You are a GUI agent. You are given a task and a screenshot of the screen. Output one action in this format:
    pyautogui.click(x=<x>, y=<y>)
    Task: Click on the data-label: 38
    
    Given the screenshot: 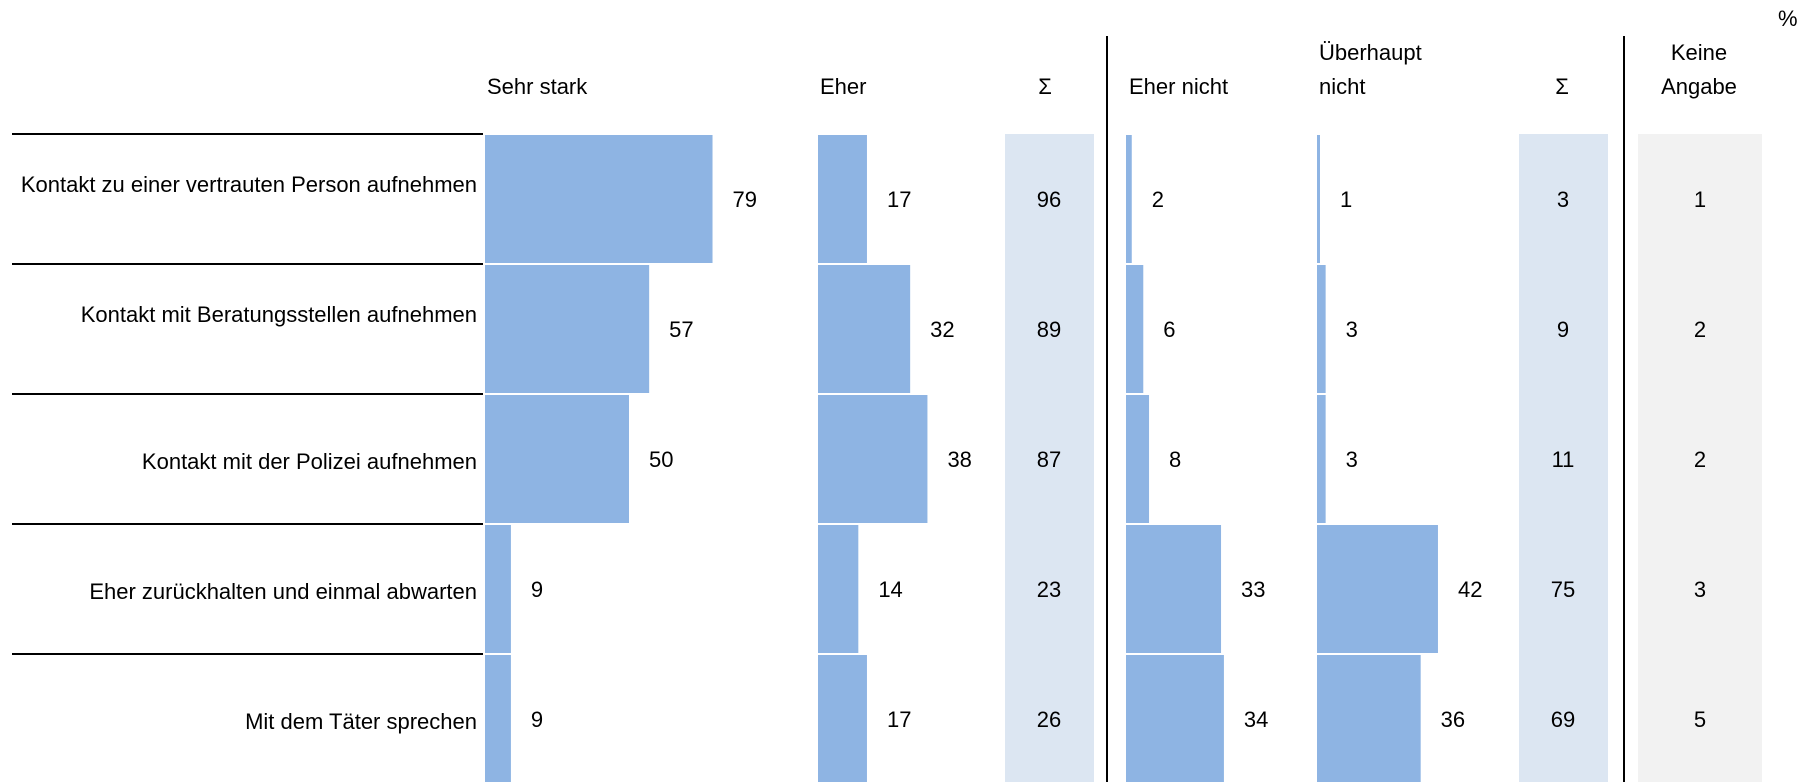 What is the action you would take?
    pyautogui.click(x=959, y=459)
    